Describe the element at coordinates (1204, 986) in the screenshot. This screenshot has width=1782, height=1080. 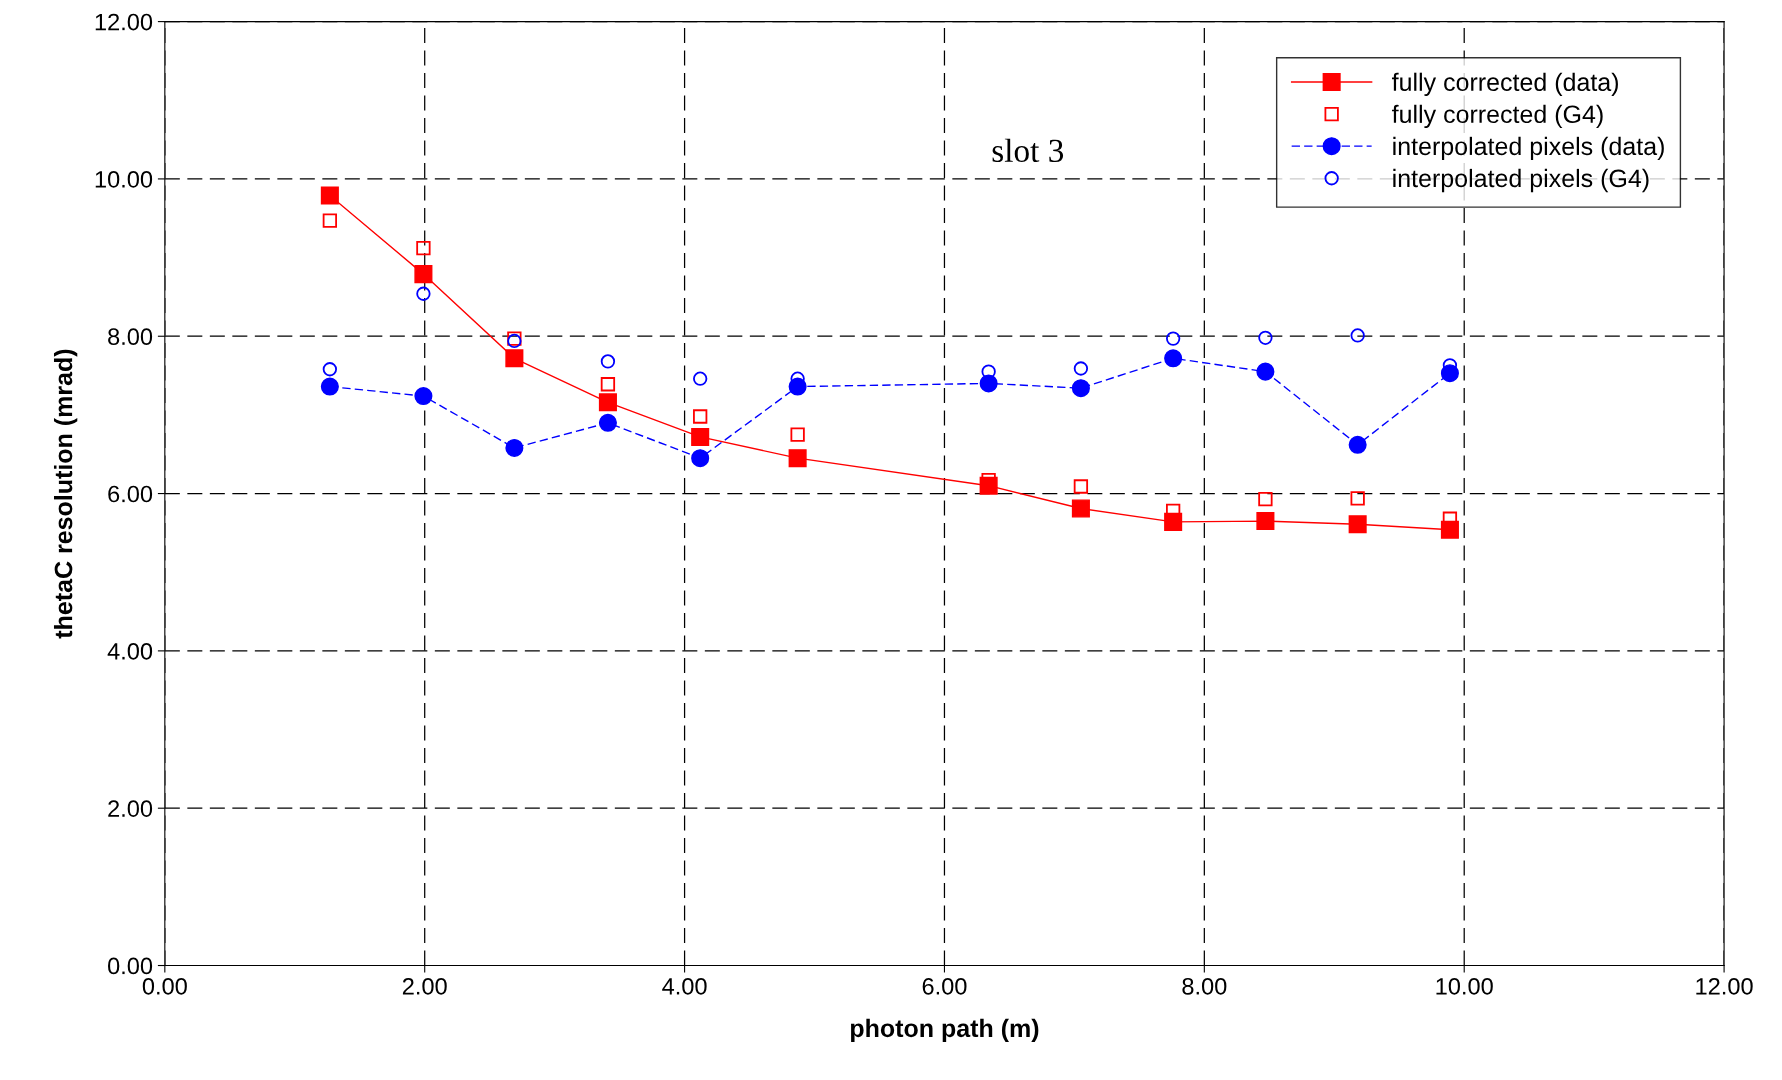
I see `x-tick-label: 8.00` at that location.